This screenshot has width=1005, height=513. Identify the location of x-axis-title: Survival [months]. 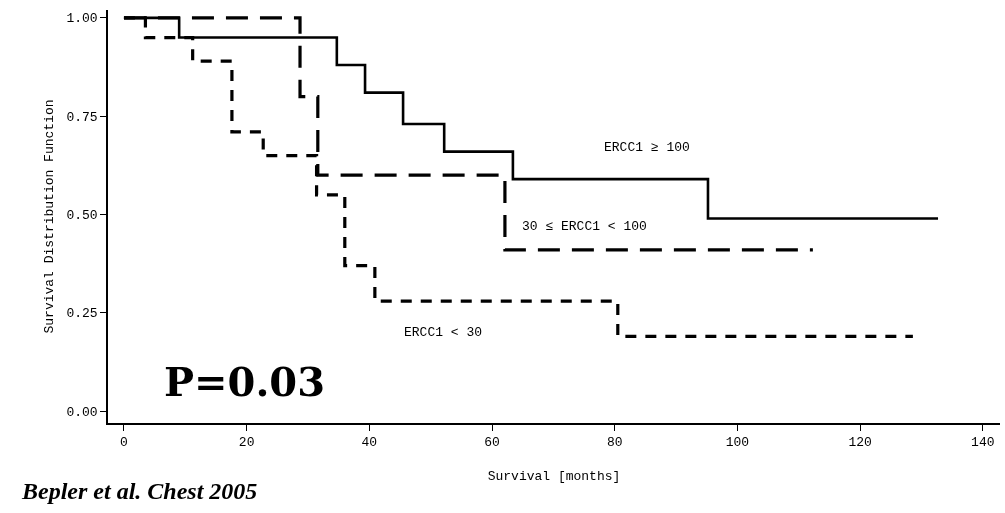
(554, 477).